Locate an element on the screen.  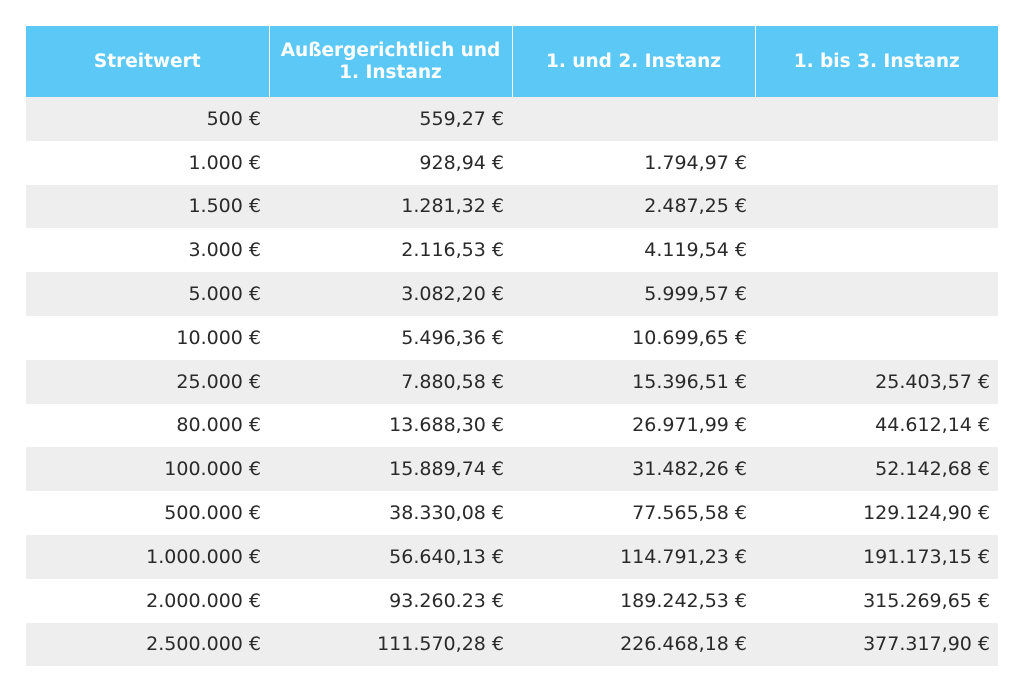
instanz-1-3-cell: 52.142,68 € is located at coordinates (876, 469).